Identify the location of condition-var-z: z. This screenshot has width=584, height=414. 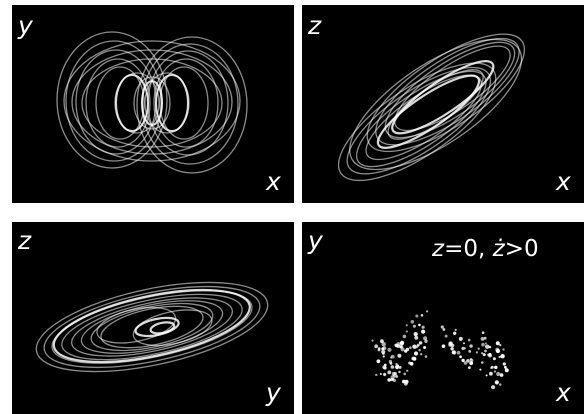
(438, 249).